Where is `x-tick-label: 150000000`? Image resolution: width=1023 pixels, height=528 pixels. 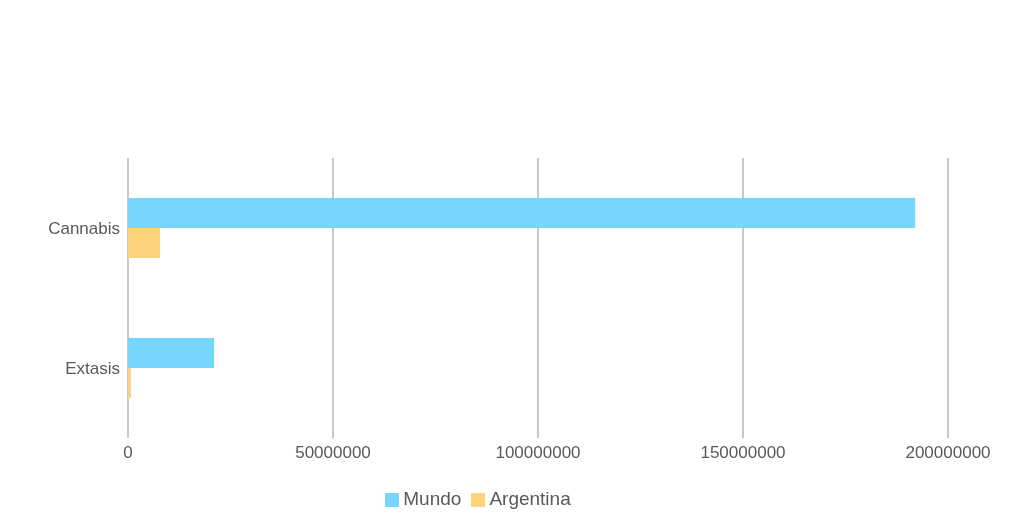
x-tick-label: 150000000 is located at coordinates (743, 453).